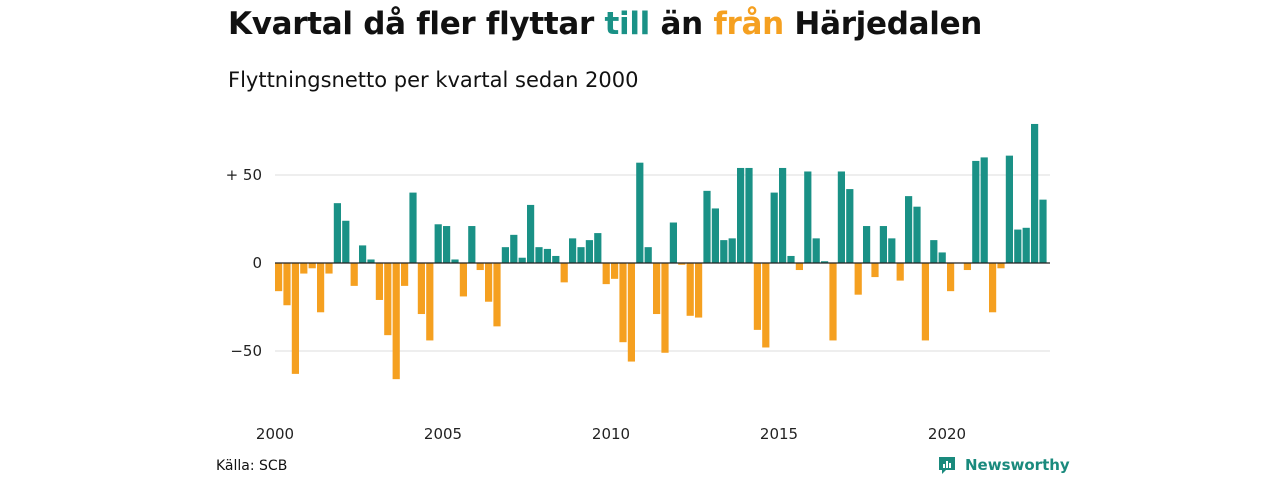 The width and height of the screenshot is (1280, 480). I want to click on x-tick-label: 2010, so click(611, 434).